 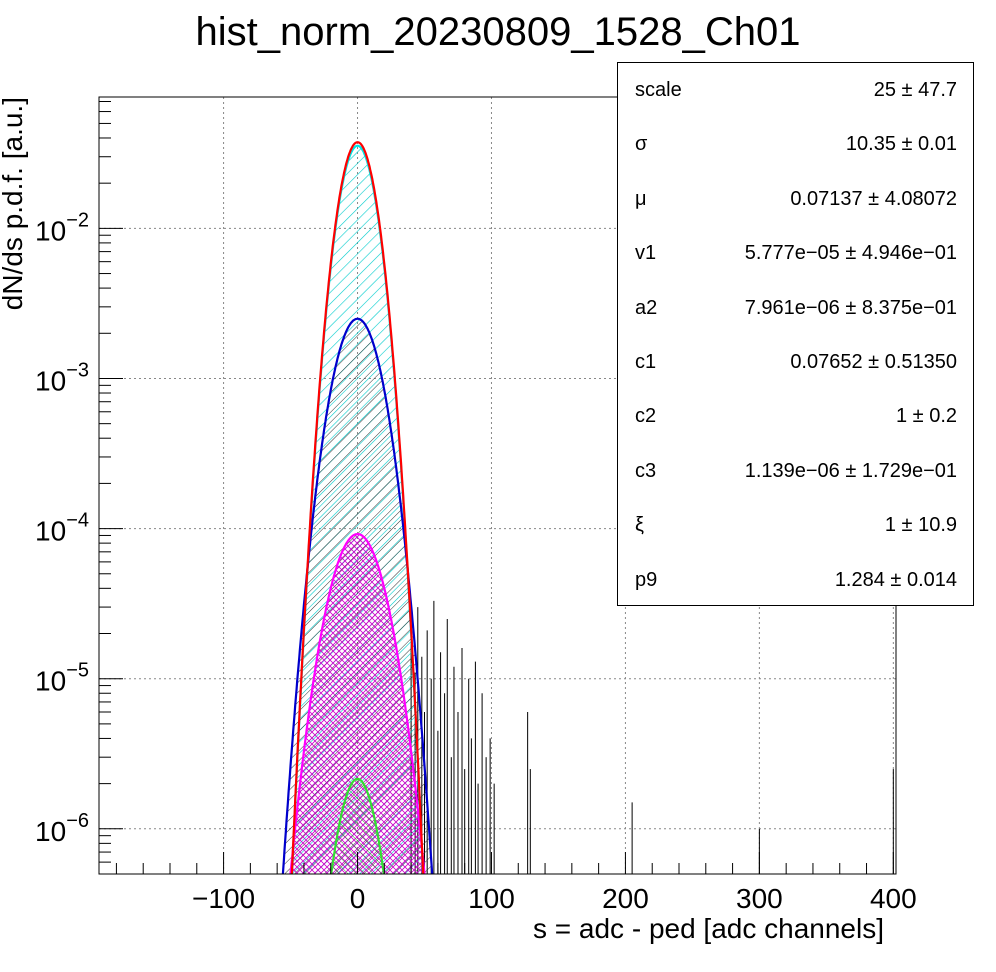 I want to click on stats-param-name: c1, so click(x=646, y=362).